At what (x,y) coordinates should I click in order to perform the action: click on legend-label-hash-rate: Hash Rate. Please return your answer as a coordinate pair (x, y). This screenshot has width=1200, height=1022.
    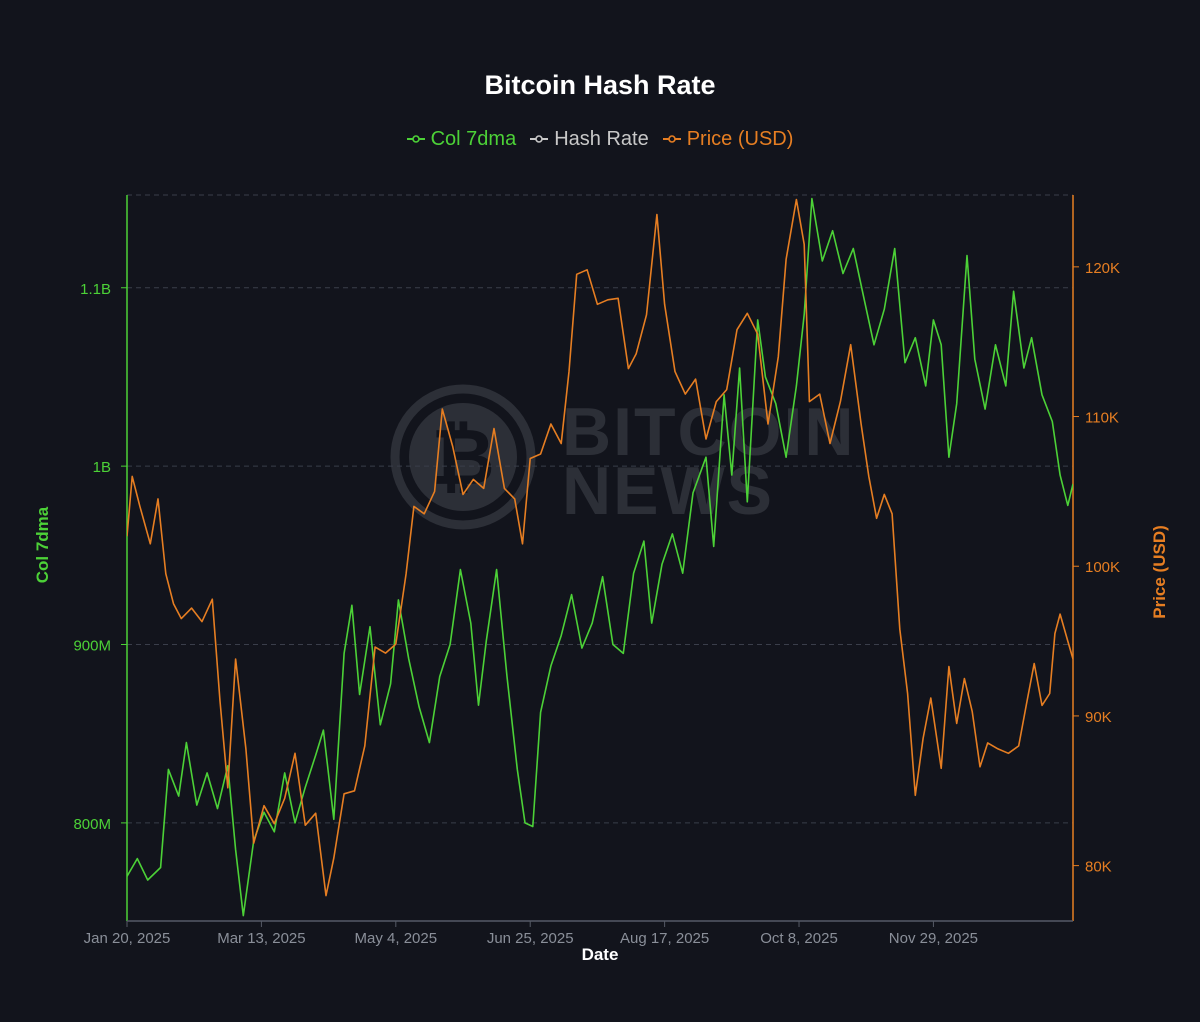
    Looking at the image, I should click on (601, 139).